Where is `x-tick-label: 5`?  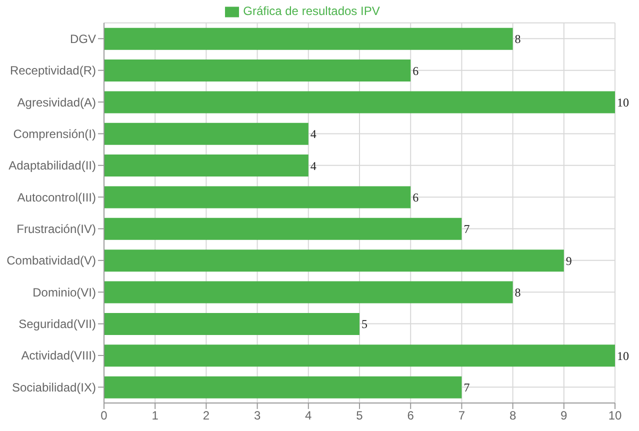 x-tick-label: 5 is located at coordinates (360, 415).